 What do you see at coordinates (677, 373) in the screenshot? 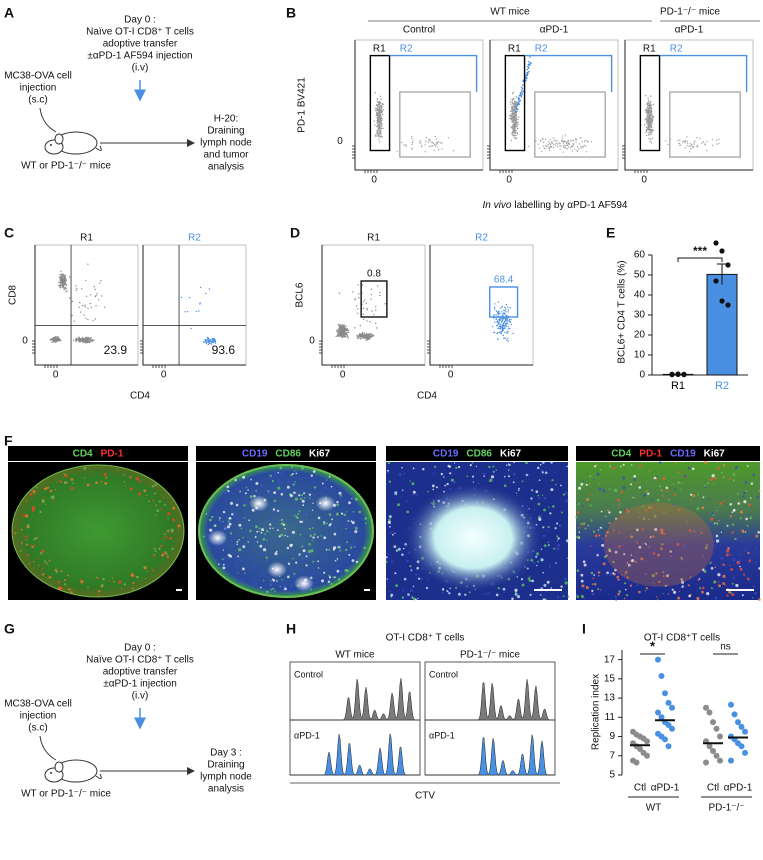
I see `point` at bounding box center [677, 373].